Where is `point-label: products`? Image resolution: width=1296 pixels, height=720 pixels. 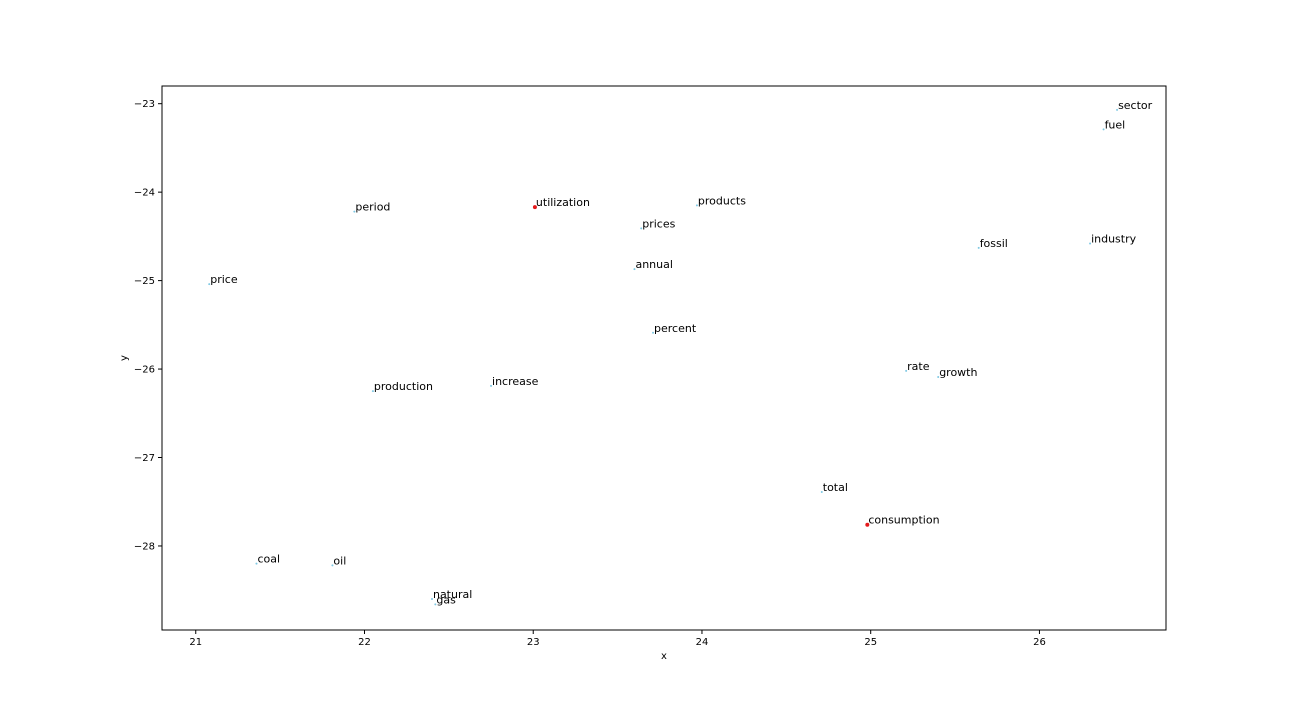 point-label: products is located at coordinates (722, 200).